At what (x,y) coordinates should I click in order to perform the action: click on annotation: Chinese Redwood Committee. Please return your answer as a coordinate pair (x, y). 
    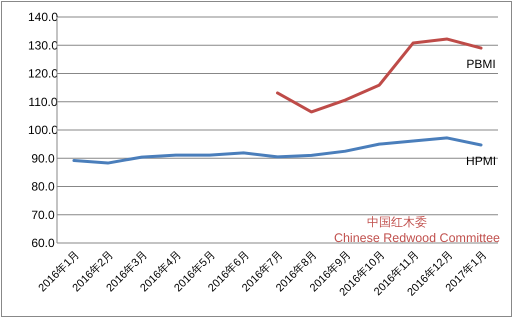
    Looking at the image, I should click on (417, 238).